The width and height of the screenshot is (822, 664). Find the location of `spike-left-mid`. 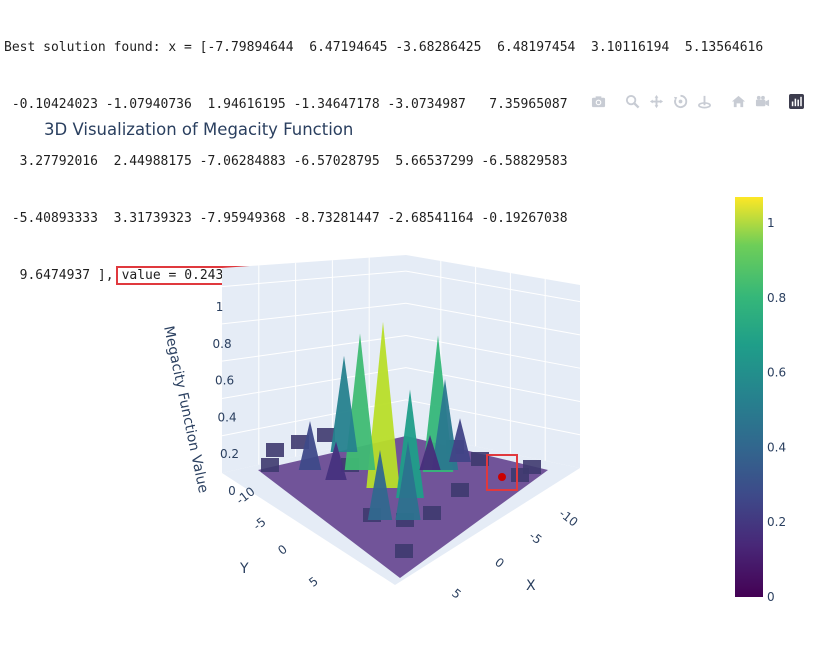

spike-left-mid is located at coordinates (344, 403).